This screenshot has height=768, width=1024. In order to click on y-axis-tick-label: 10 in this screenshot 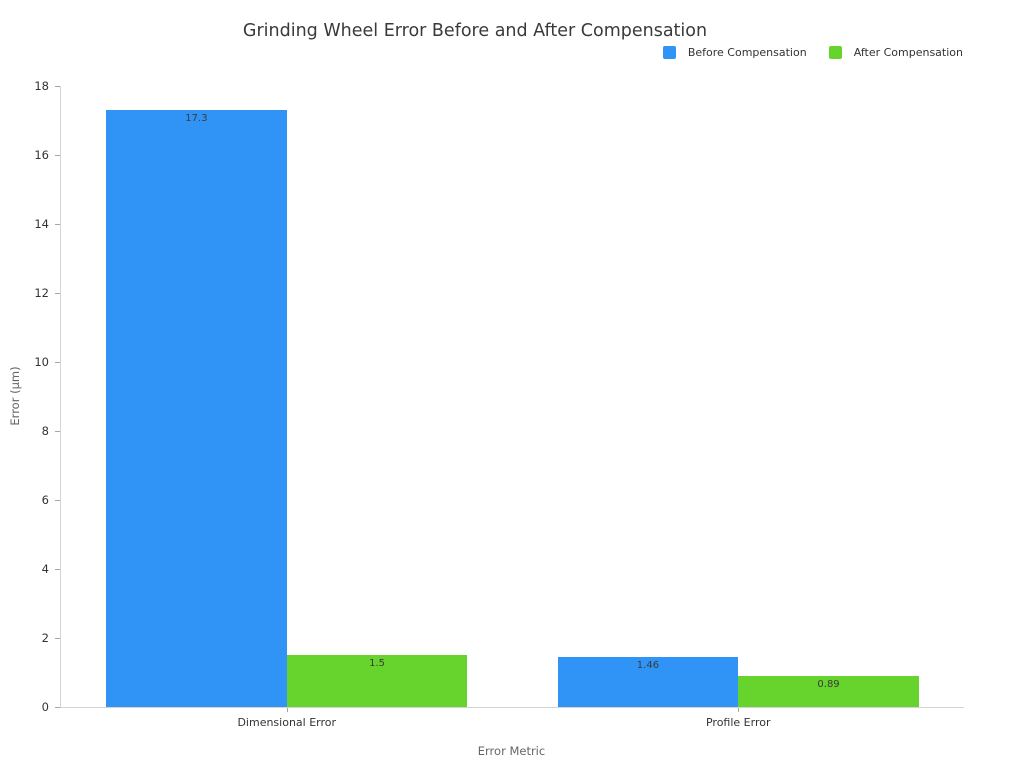, I will do `click(41, 362)`.